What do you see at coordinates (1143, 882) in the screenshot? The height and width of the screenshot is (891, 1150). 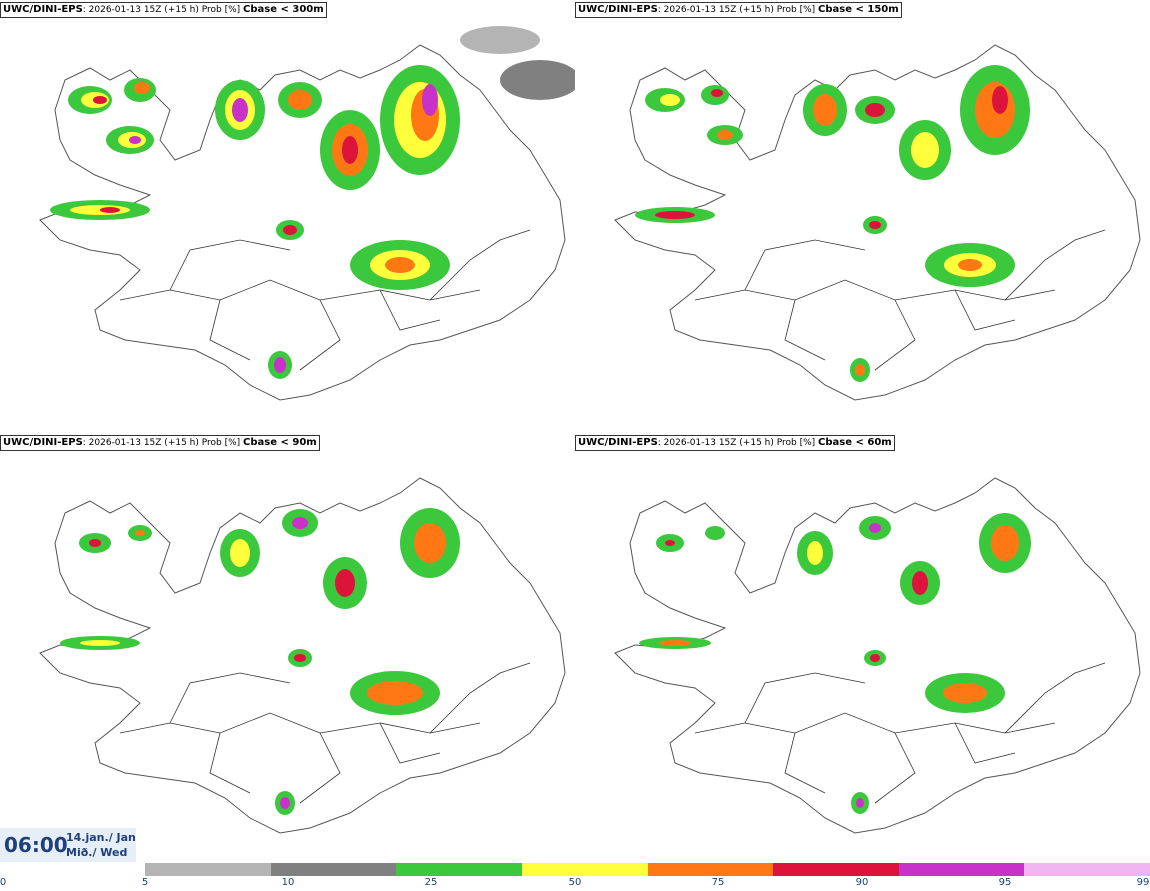 I see `colorbar-tick-label: 99` at bounding box center [1143, 882].